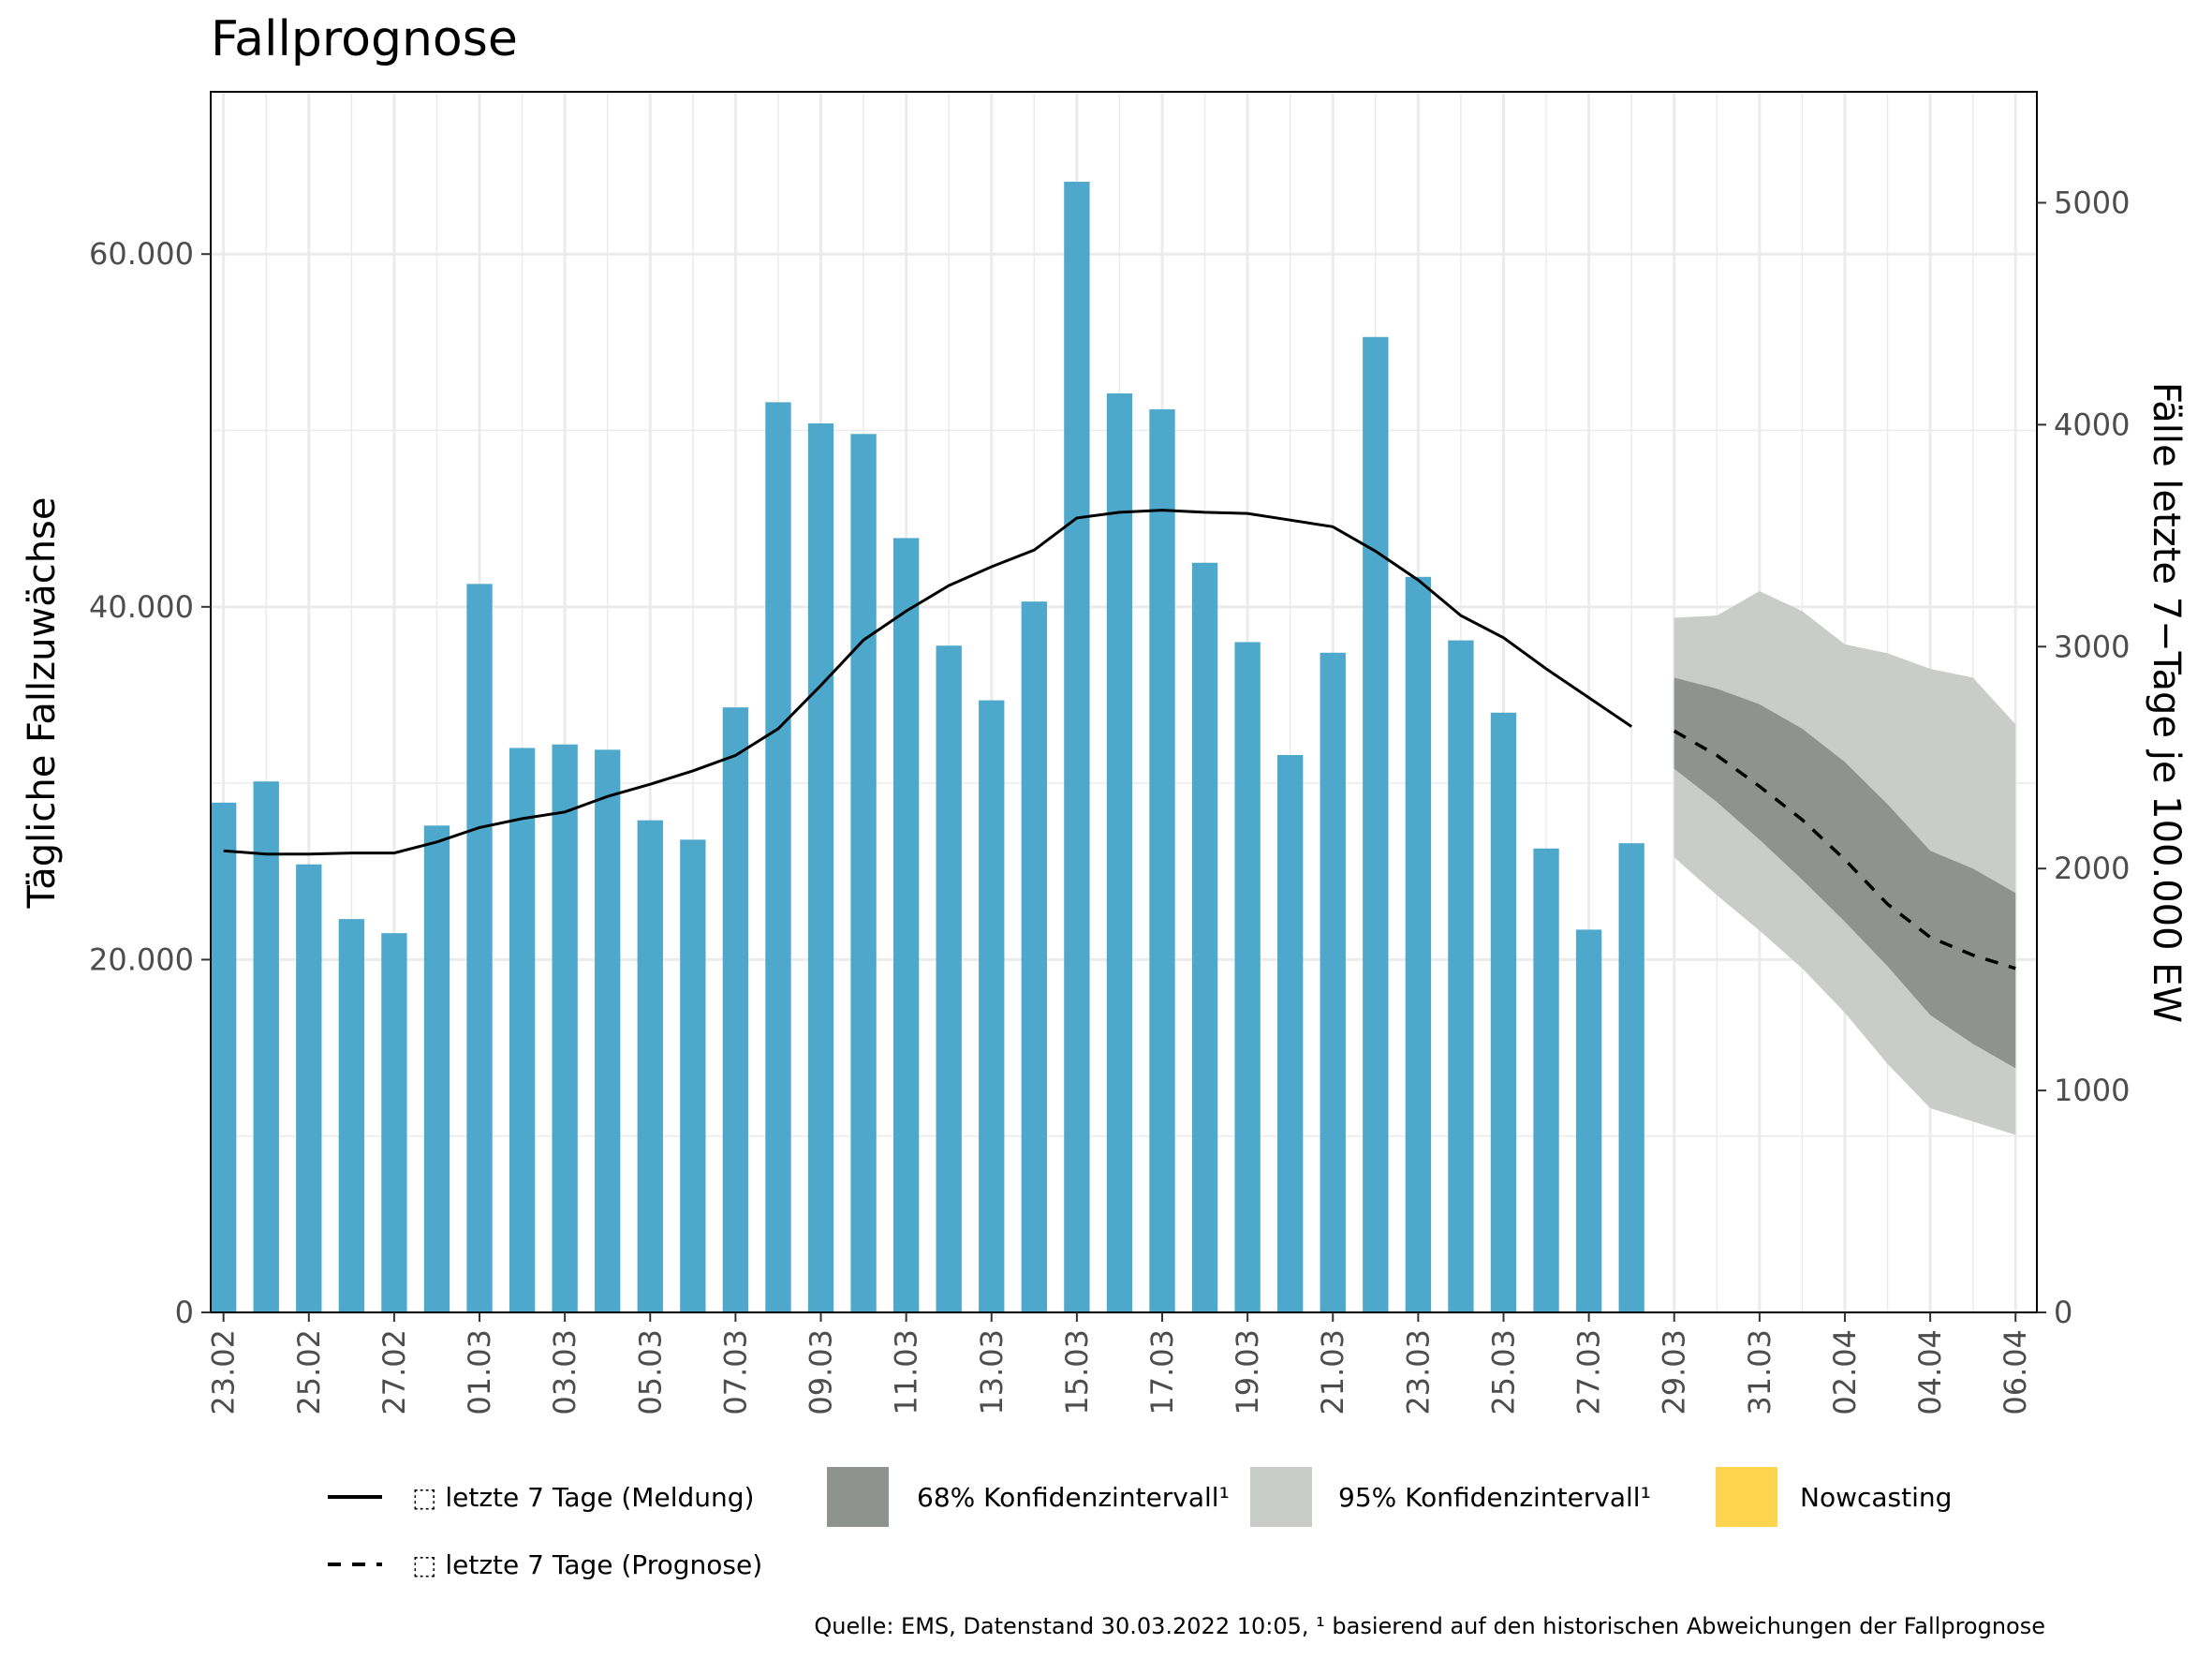  I want to click on ci68-band-group, so click(1845, 873).